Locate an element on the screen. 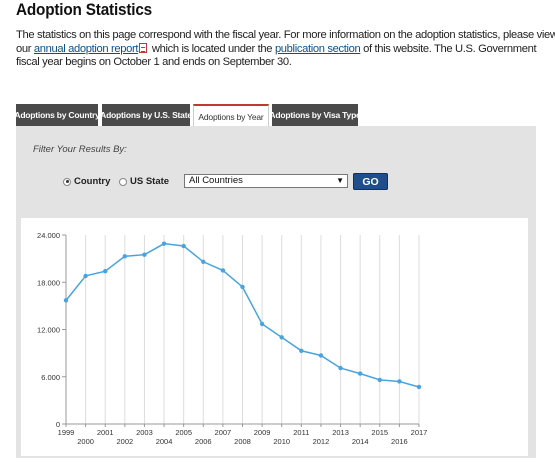  x-tick-label: 2004 is located at coordinates (164, 441).